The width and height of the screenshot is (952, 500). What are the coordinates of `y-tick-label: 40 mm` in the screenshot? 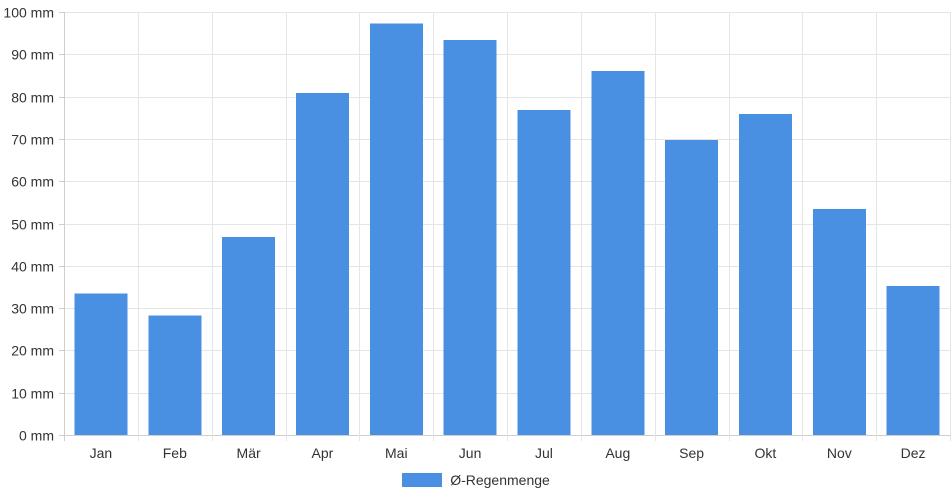 It's located at (32, 267).